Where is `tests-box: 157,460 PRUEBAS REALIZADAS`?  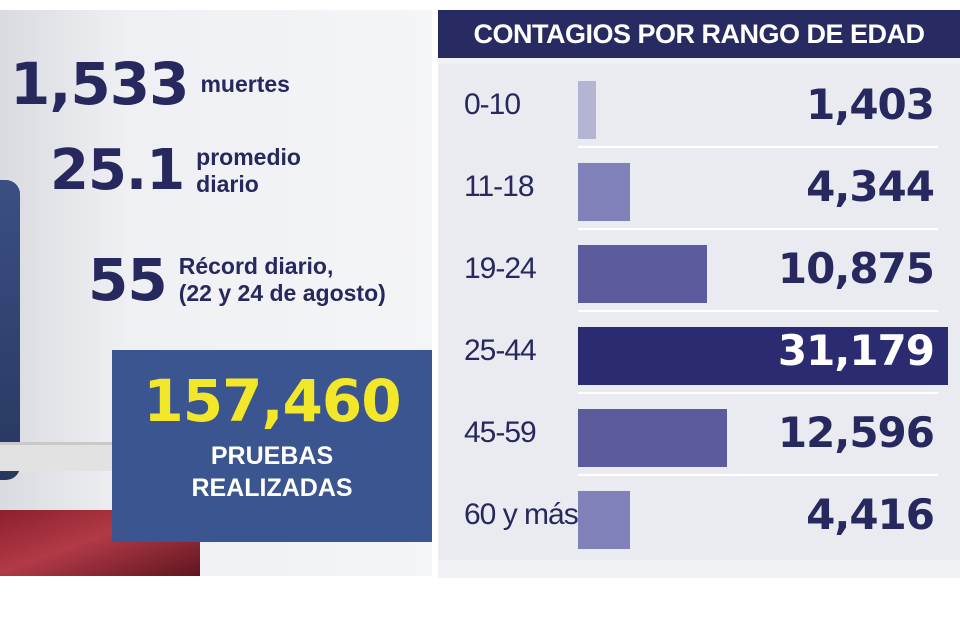
tests-box: 157,460 PRUEBAS REALIZADAS is located at coordinates (272, 446).